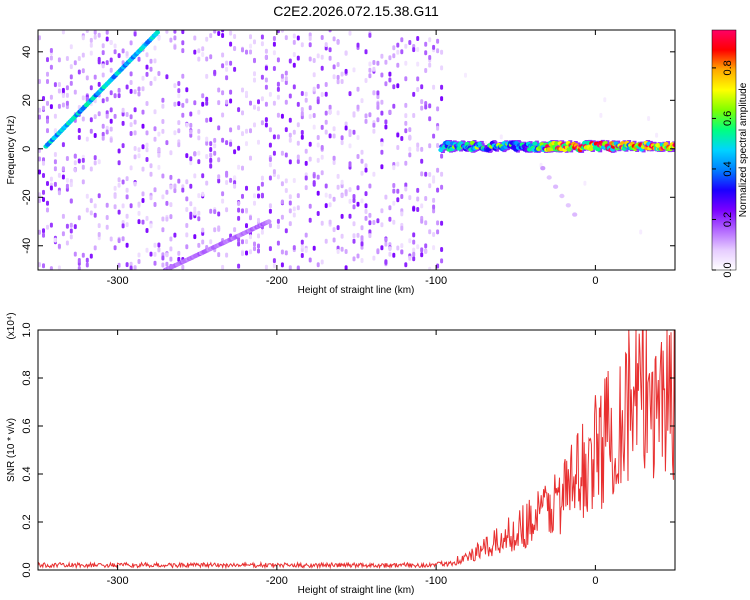 The width and height of the screenshot is (750, 600). Describe the element at coordinates (27, 246) in the screenshot. I see `y-tick-label: -40` at that location.